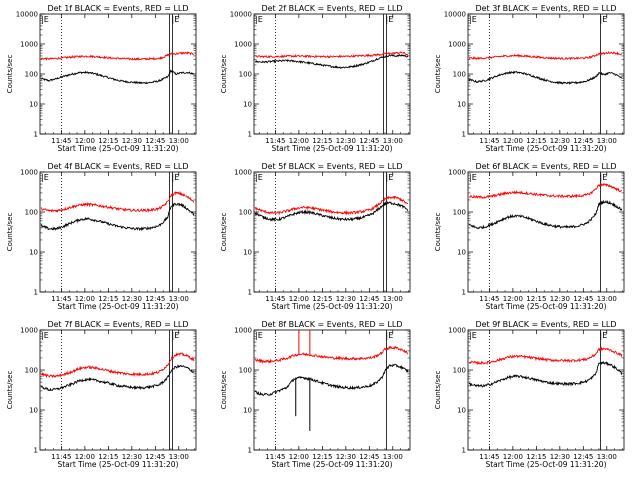 This screenshot has height=480, width=640. What do you see at coordinates (117, 8) in the screenshot?
I see `panel-title: Det 1f BLACK = Events, RED = LLD` at bounding box center [117, 8].